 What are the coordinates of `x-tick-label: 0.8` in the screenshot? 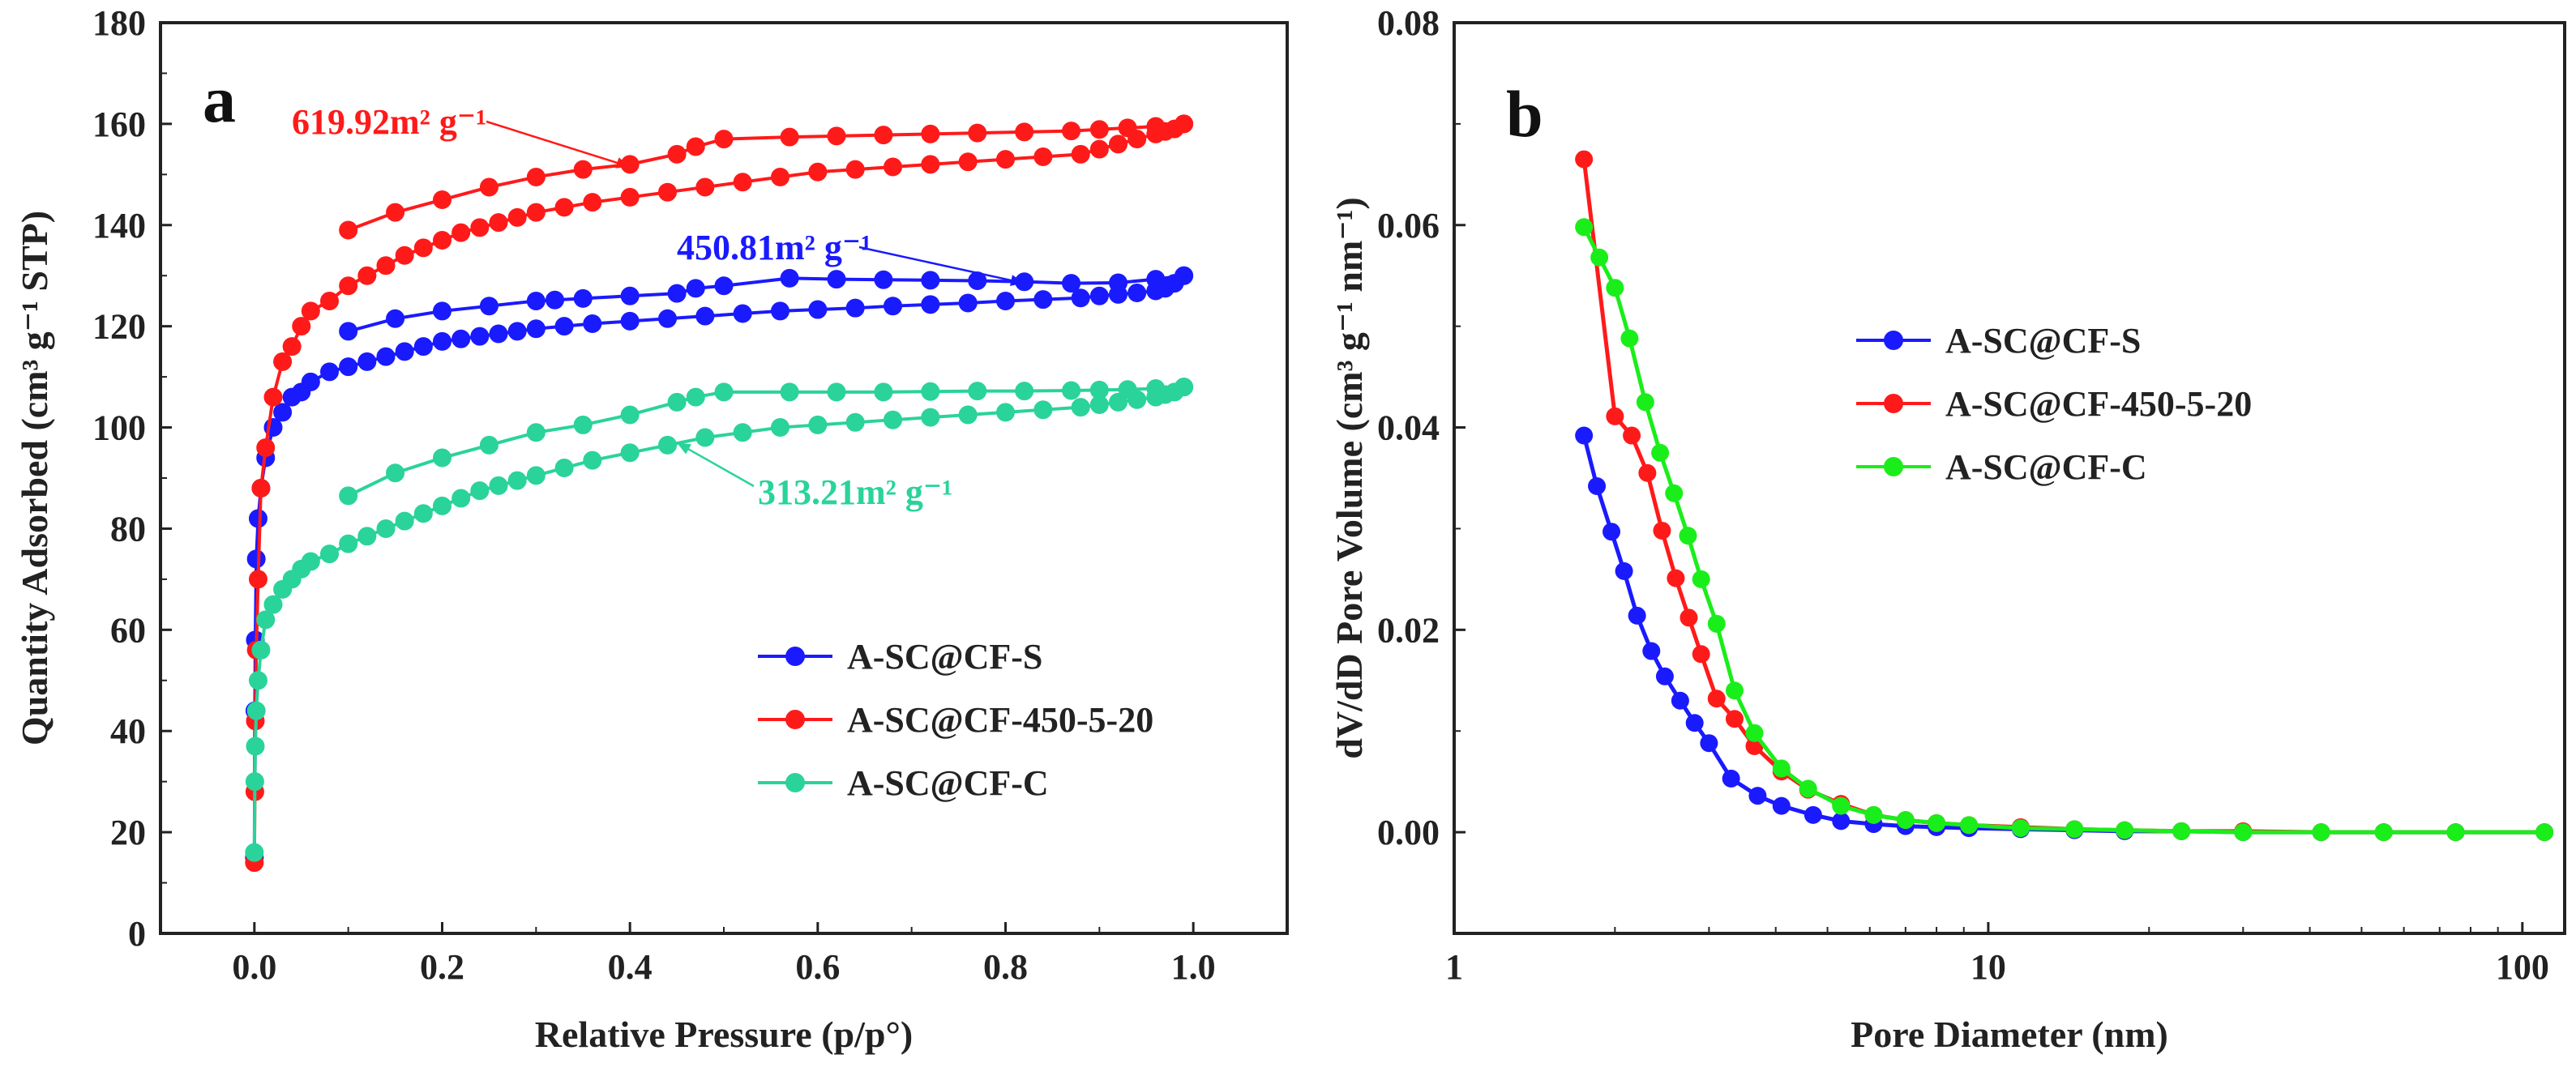 It's located at (1005, 967).